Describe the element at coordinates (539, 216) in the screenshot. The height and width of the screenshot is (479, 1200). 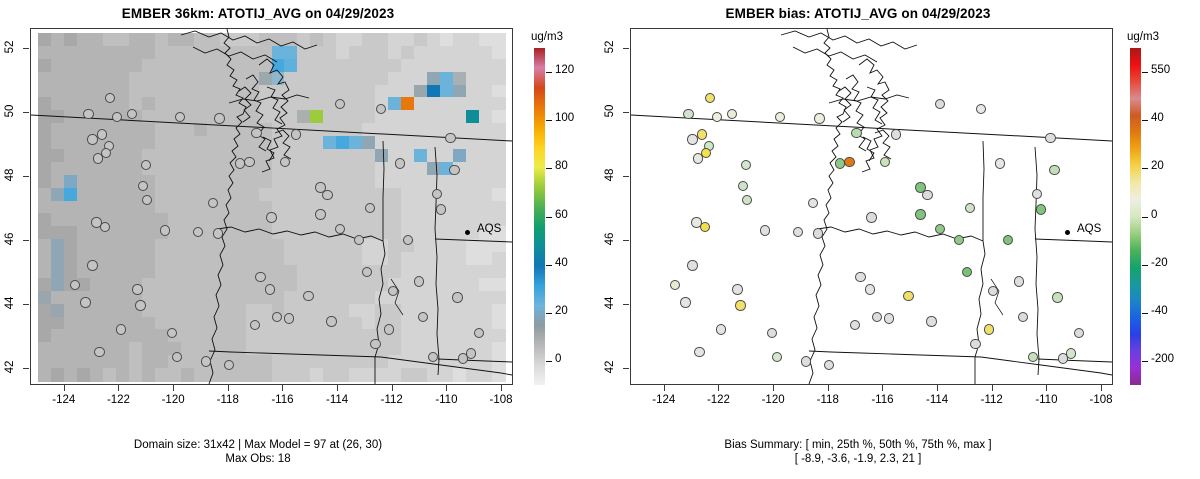
I see `model-colorbar-gradient` at that location.